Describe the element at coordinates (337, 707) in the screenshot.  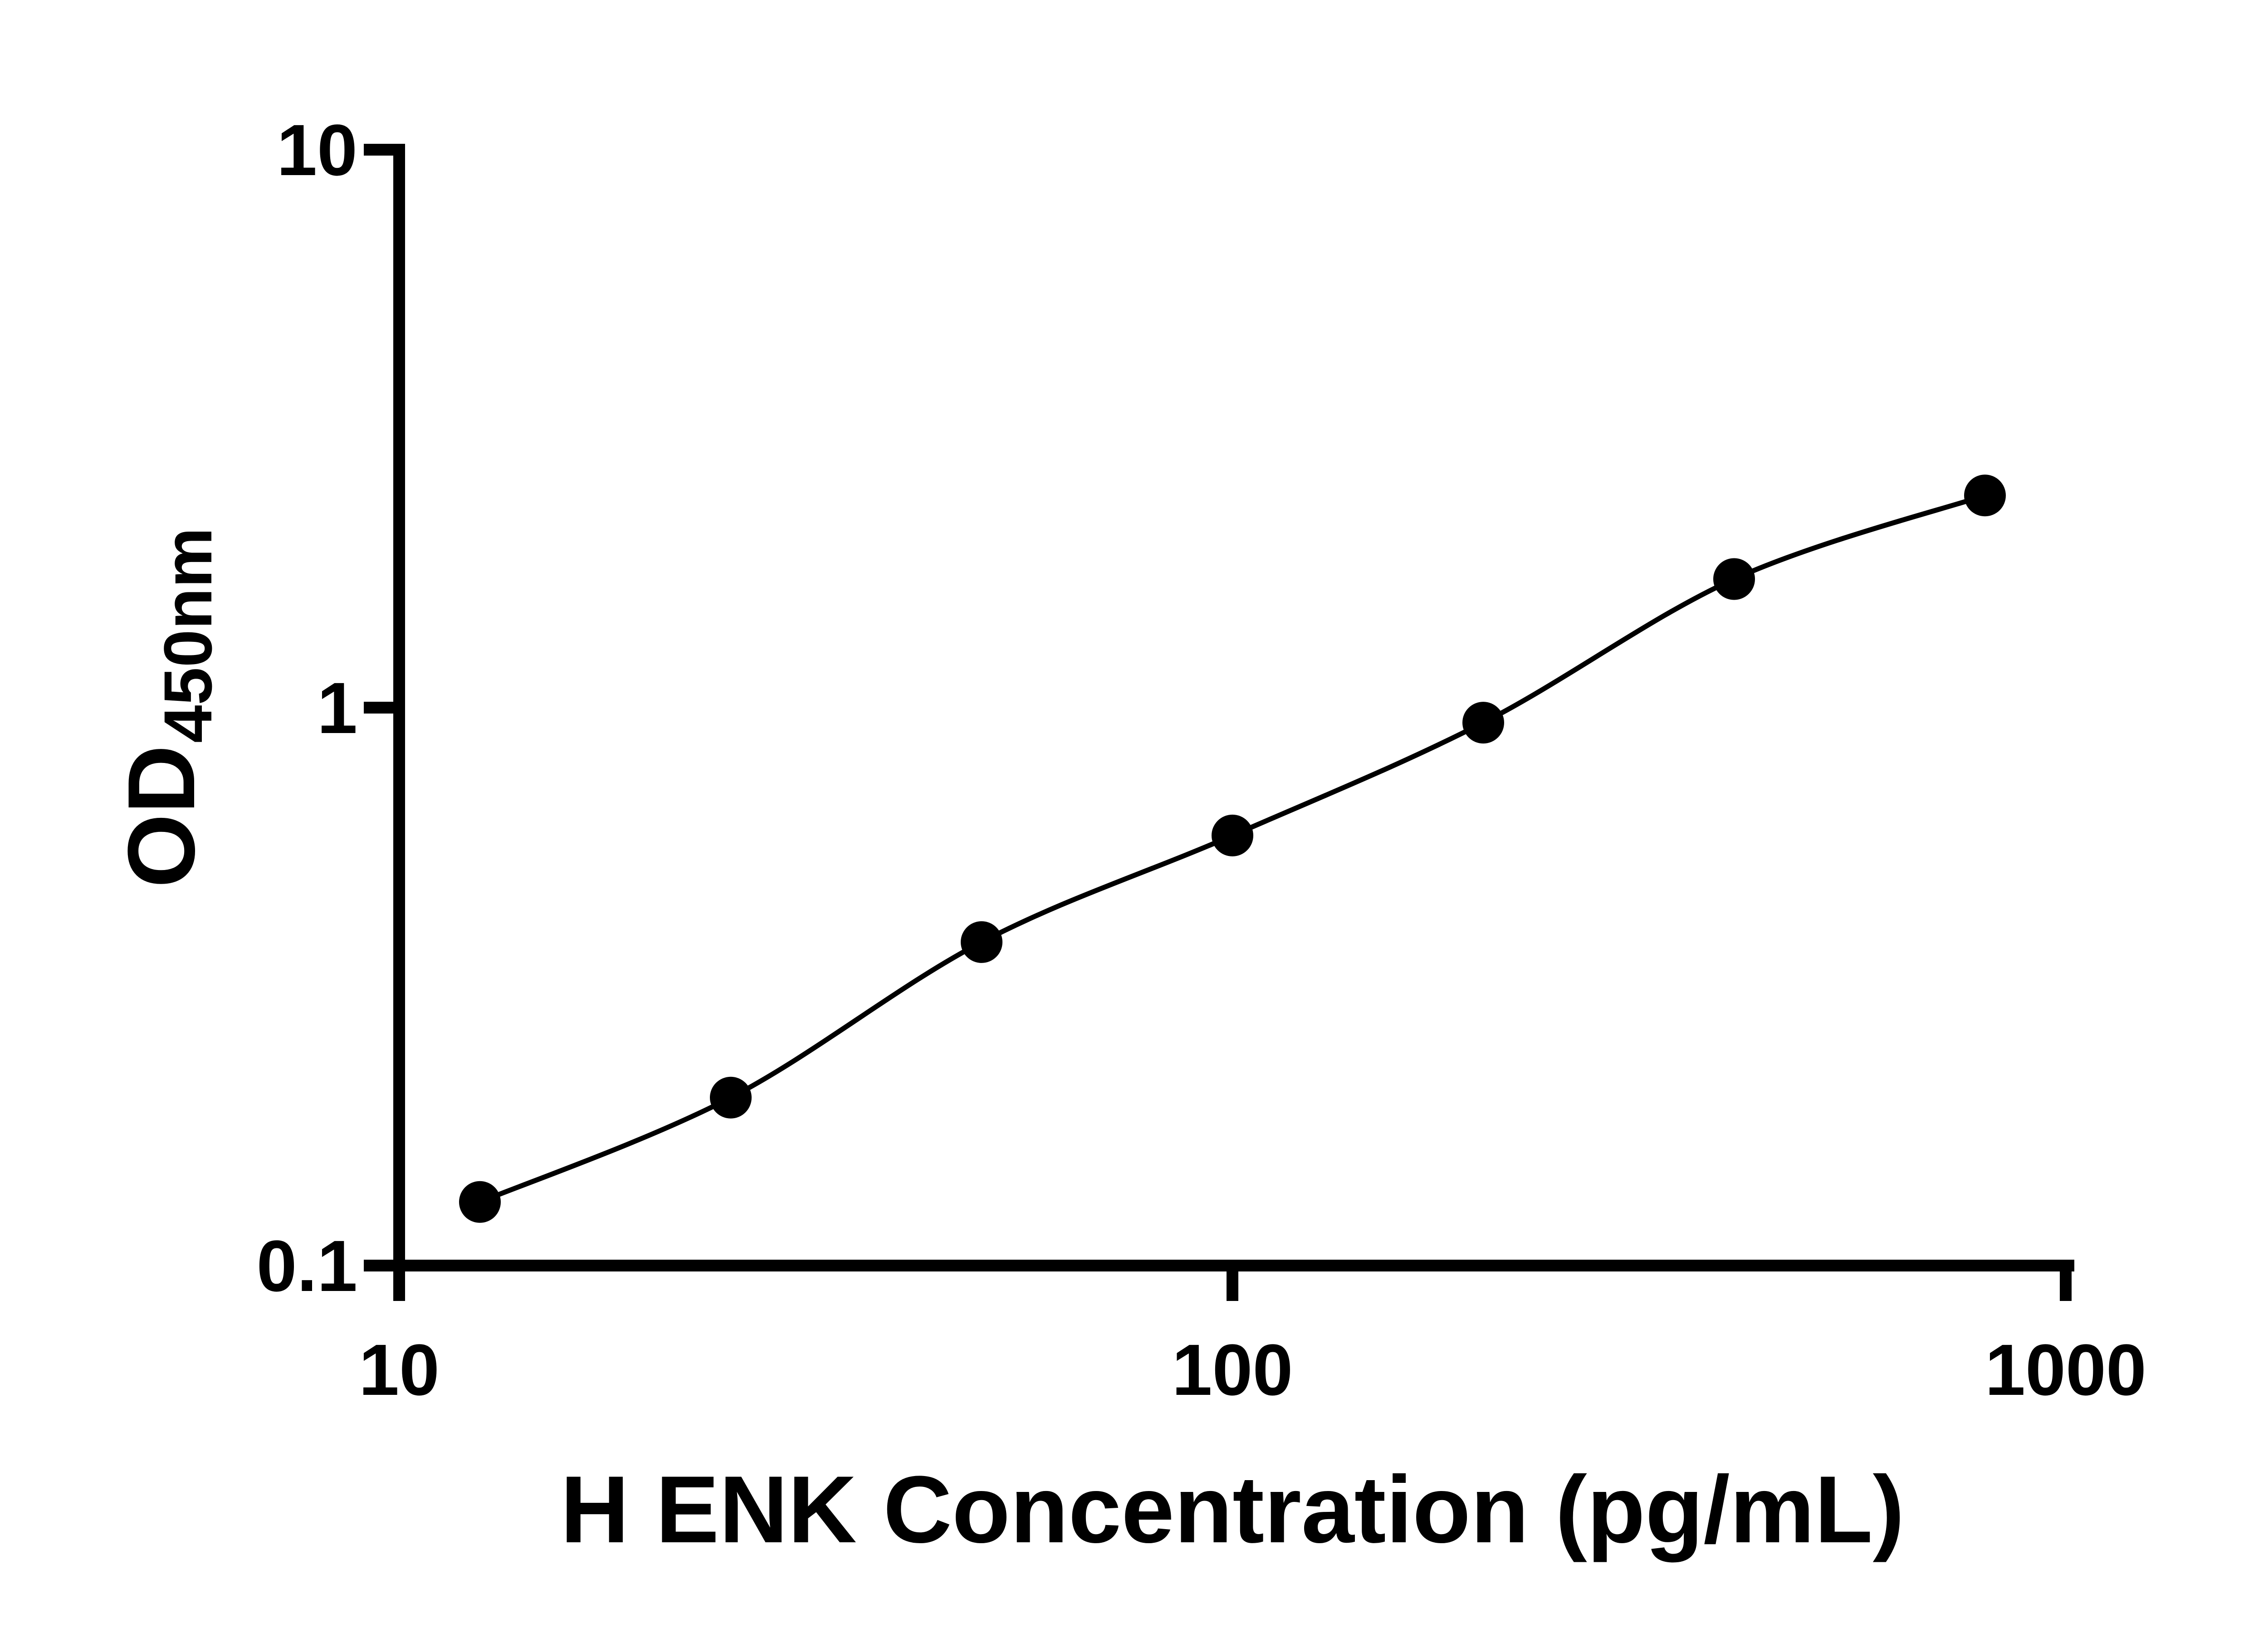
I see `y-tick-label: 1` at that location.